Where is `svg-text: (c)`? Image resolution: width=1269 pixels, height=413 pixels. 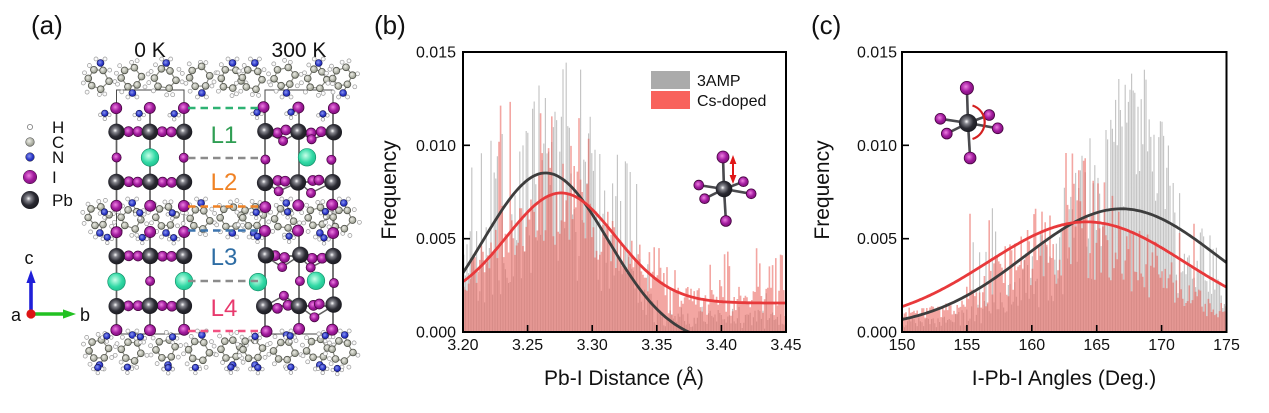 svg-text: (c) is located at coordinates (826, 25).